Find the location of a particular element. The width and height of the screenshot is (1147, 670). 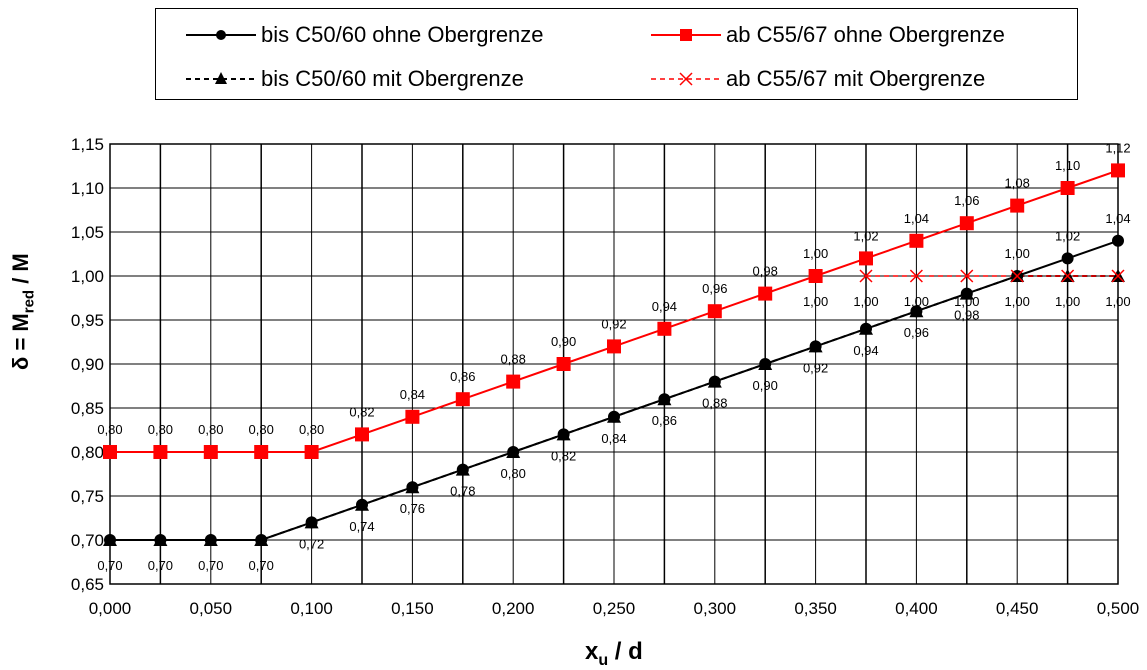

x-axis-label-sub: u is located at coordinates (603, 660).